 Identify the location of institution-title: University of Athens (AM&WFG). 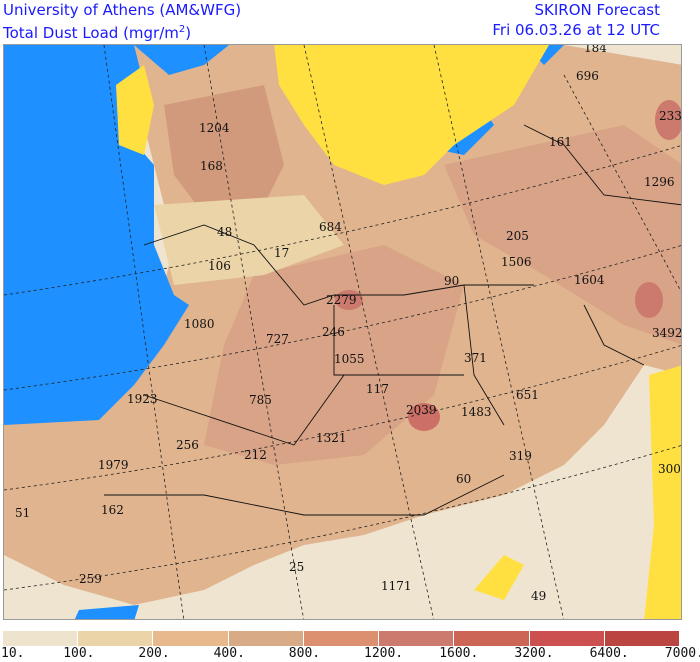
(122, 10).